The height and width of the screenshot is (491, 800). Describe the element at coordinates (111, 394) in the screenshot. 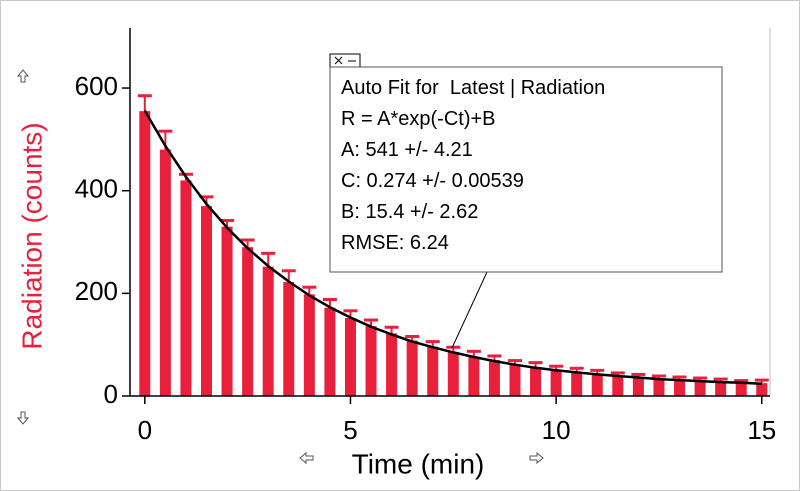

I see `y-tick-label: 0` at that location.